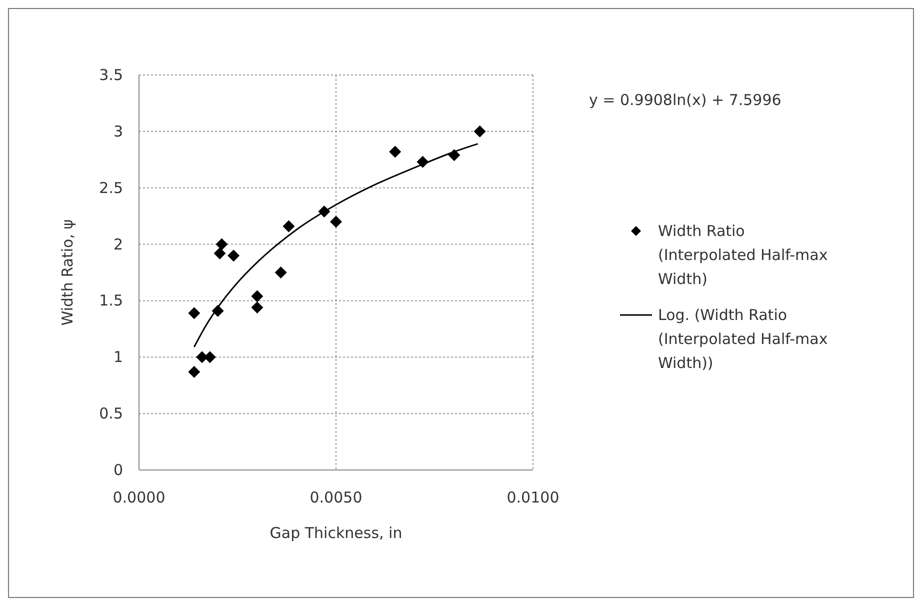  What do you see at coordinates (67, 272) in the screenshot?
I see `y-axis-title: Width Ratio, ψ` at bounding box center [67, 272].